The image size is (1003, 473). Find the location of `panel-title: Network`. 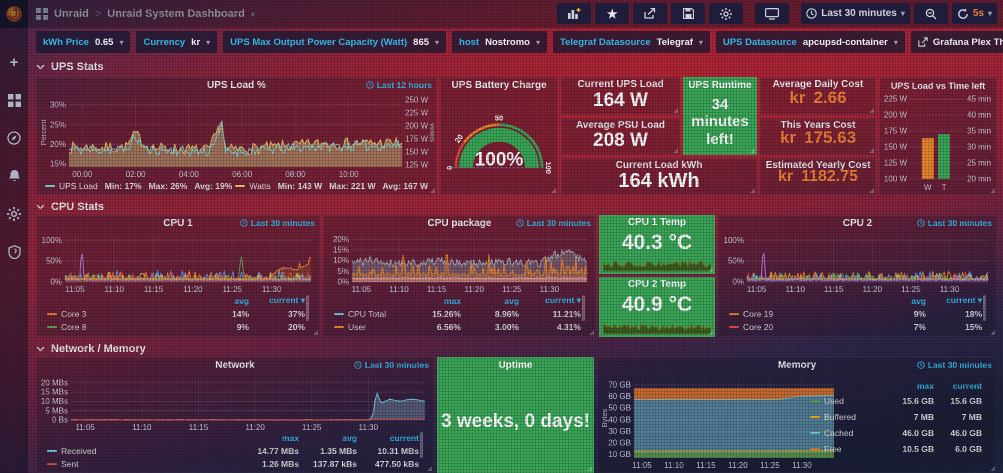

panel-title: Network is located at coordinates (235, 365).